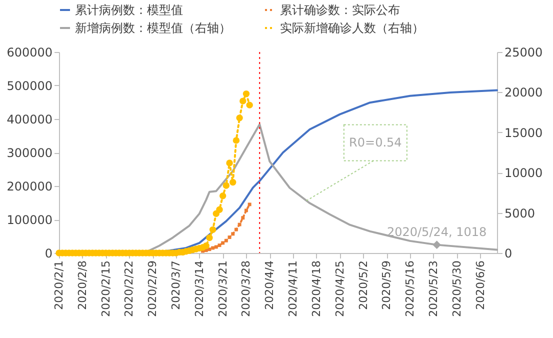 The height and width of the screenshot is (338, 553). Describe the element at coordinates (316, 288) in the screenshot. I see `x-tick-label: 2020/4/18` at that location.